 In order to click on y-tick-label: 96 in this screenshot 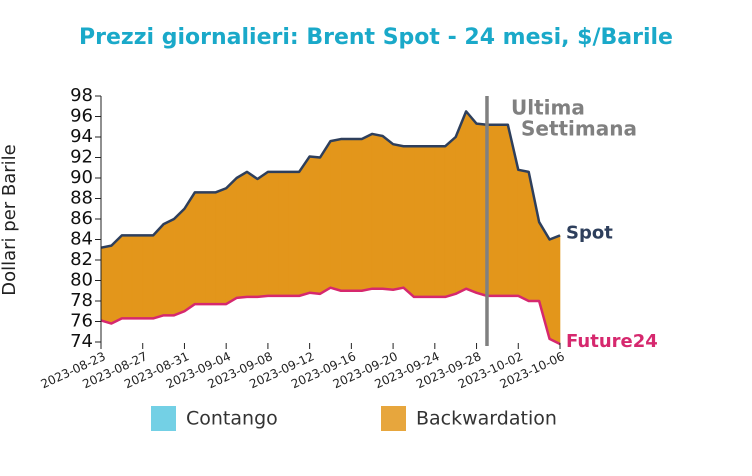, I will do `click(81, 116)`.